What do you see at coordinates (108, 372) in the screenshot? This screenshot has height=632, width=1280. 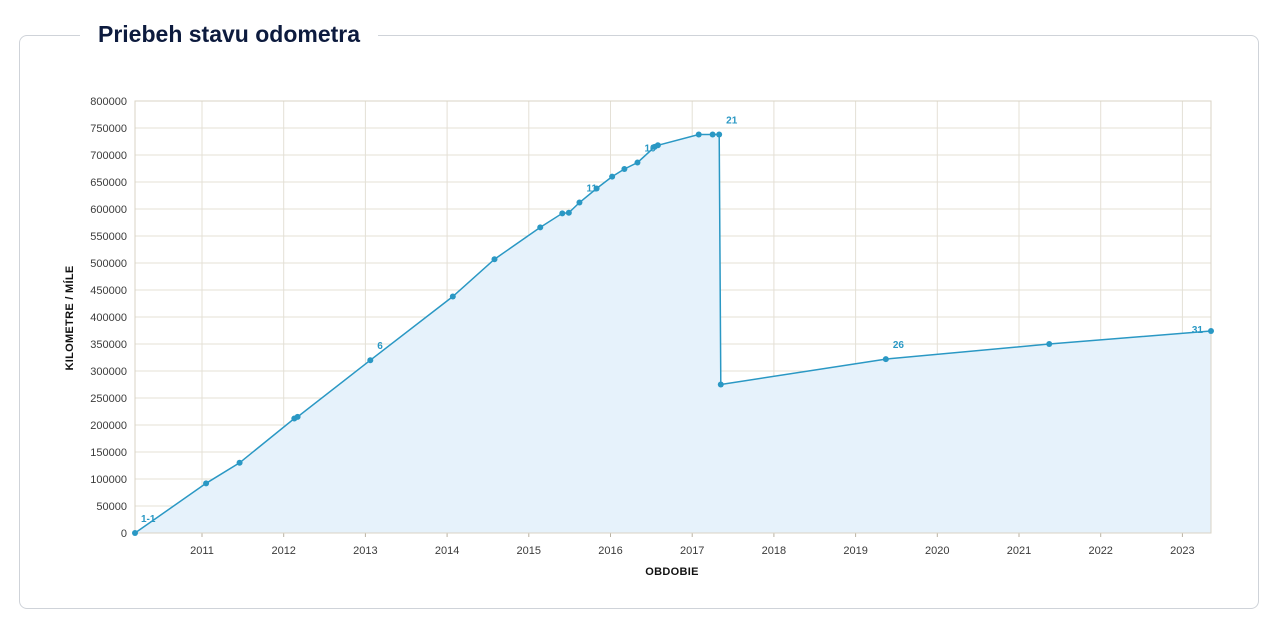 I see `y-tick-label: 300000` at bounding box center [108, 372].